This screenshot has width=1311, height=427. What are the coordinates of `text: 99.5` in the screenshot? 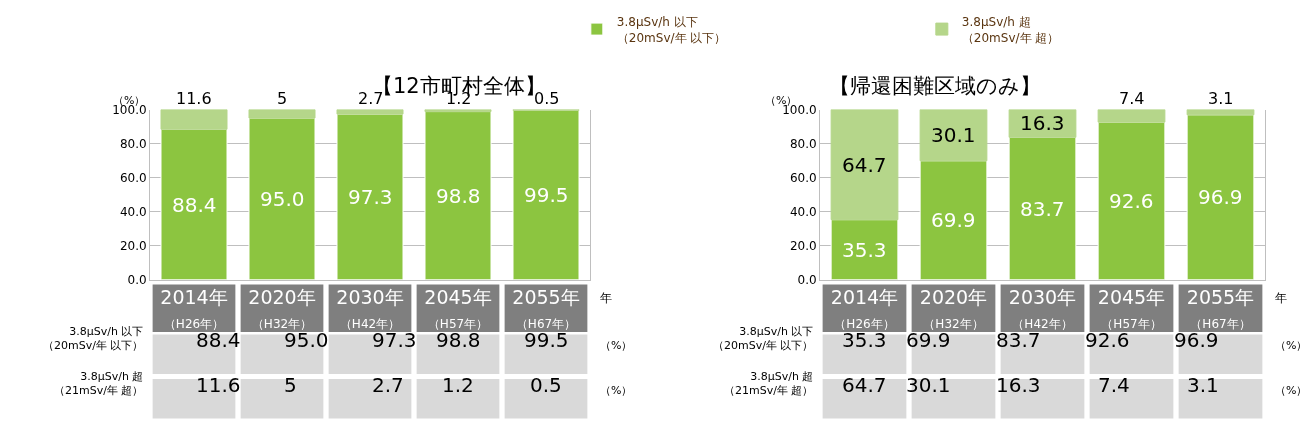 It's located at (546, 195).